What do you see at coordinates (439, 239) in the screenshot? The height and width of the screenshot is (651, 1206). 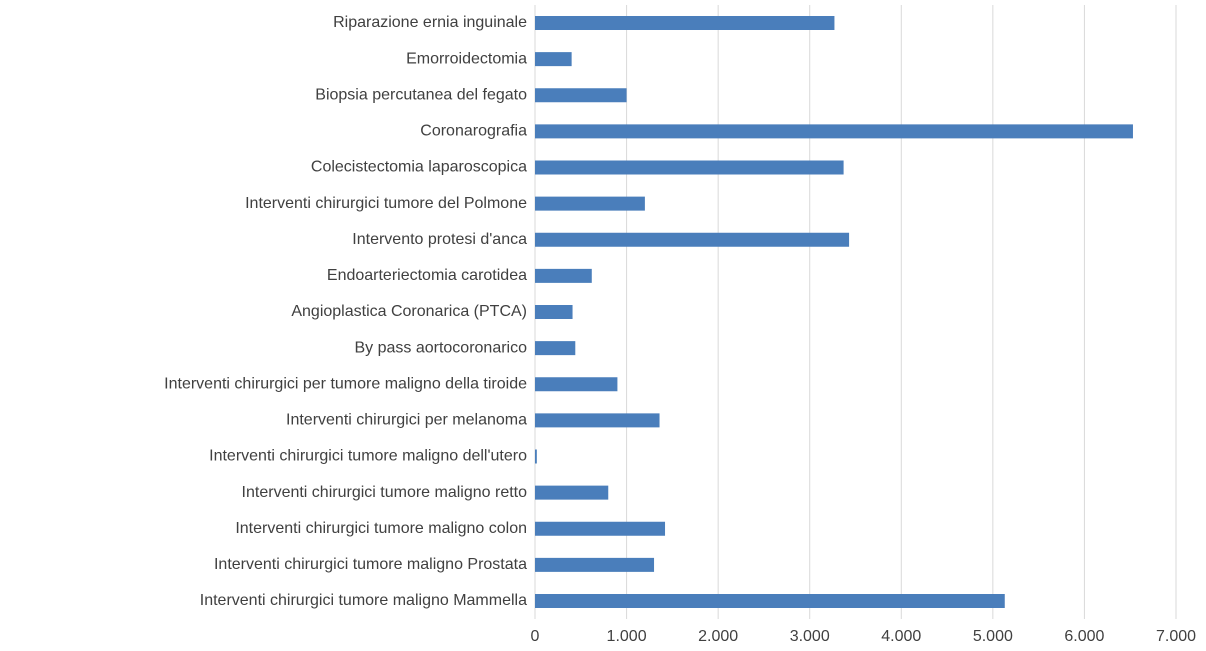 I see `y-tick-label: Intervento protesi d'anca` at bounding box center [439, 239].